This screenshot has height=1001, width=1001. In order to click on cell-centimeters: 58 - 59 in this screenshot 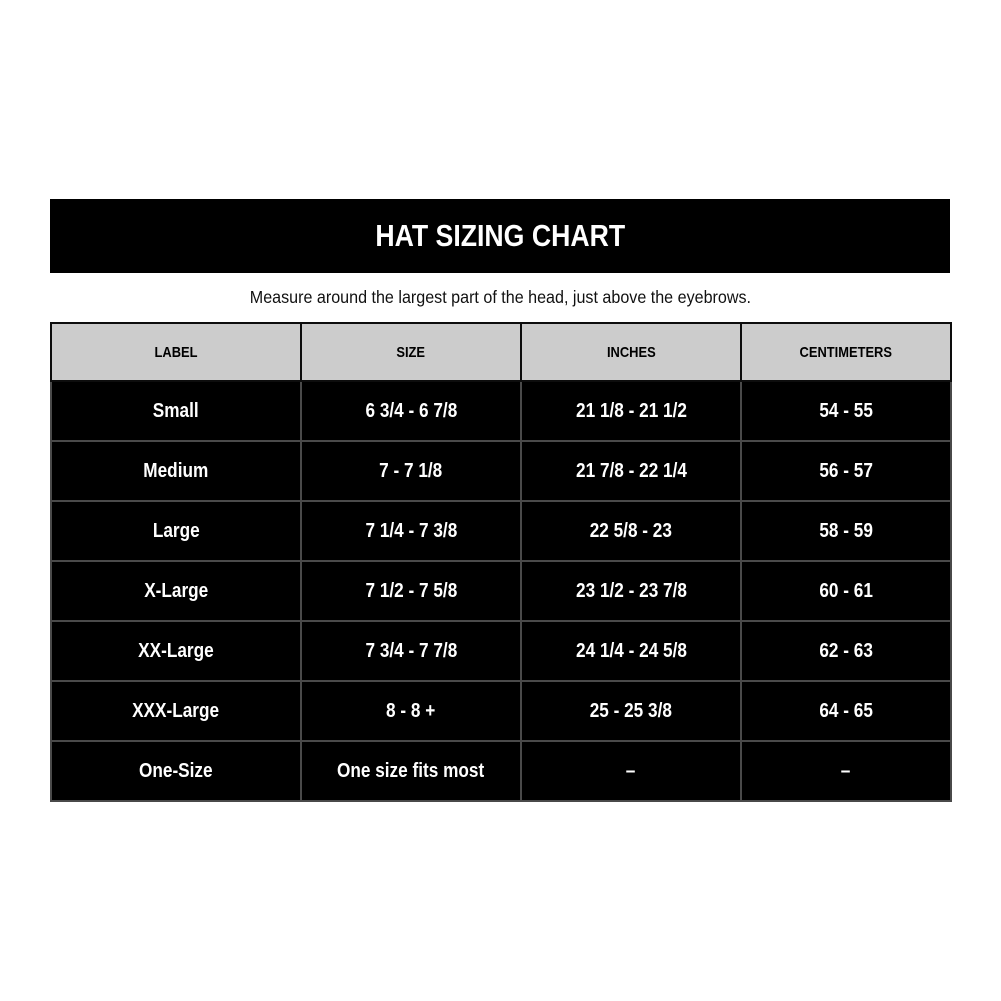, I will do `click(846, 531)`.